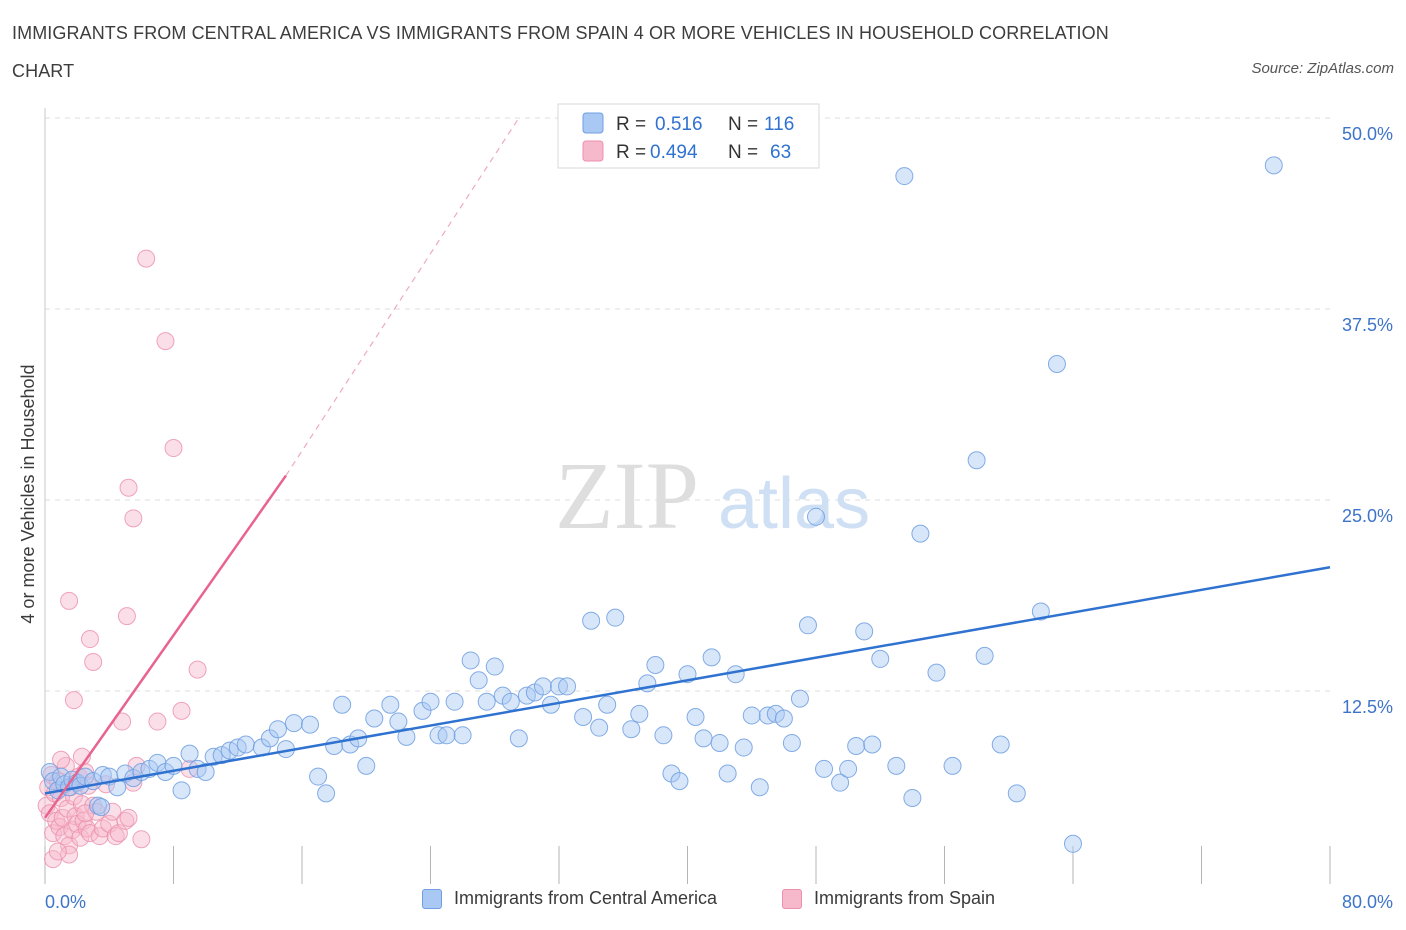  What do you see at coordinates (65, 902) in the screenshot?
I see `x-tick-label-0: 0.0%` at bounding box center [65, 902].